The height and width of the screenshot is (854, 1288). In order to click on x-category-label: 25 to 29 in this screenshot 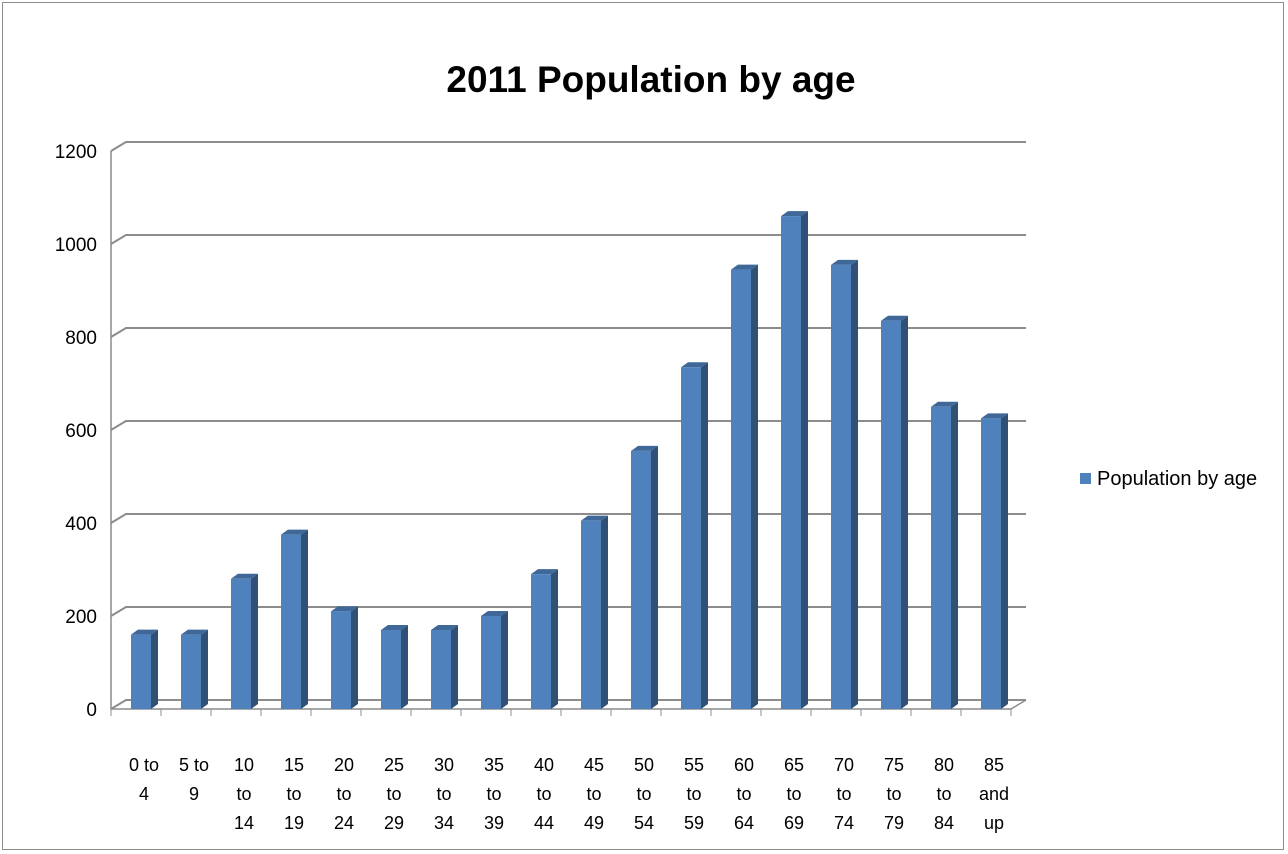, I will do `click(394, 794)`.